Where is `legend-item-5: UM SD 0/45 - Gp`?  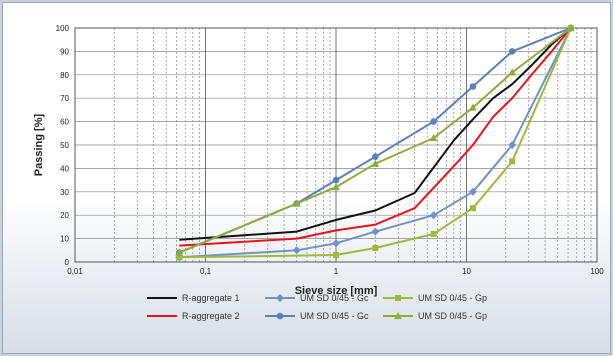
legend-item-5: UM SD 0/45 - Gp is located at coordinates (435, 298).